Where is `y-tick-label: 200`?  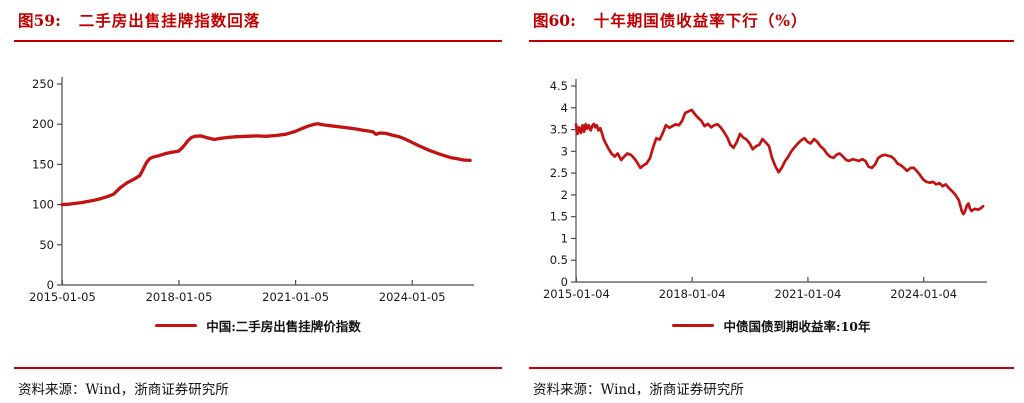 y-tick-label: 200 is located at coordinates (43, 124).